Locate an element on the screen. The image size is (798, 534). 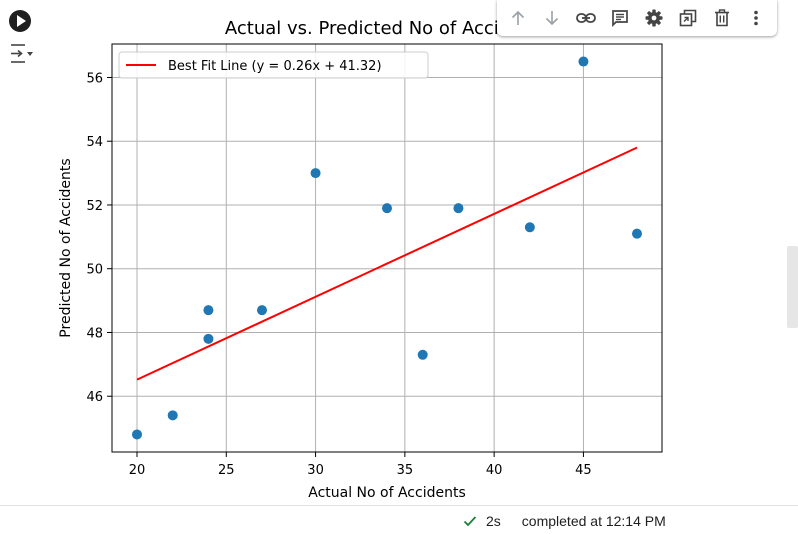
x-tick-label: 40 is located at coordinates (494, 470).